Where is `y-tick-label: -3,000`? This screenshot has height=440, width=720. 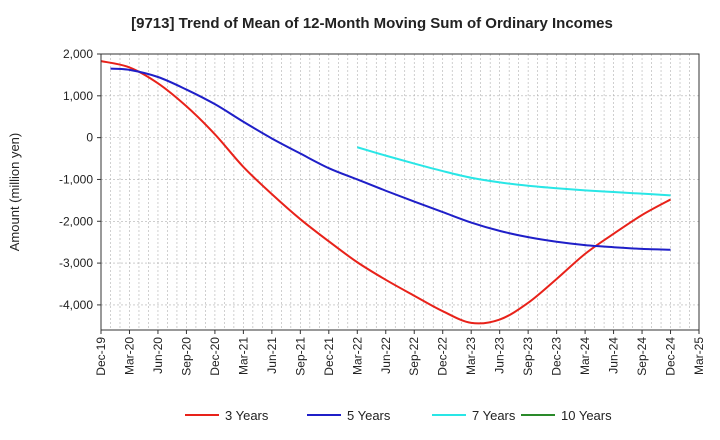
y-tick-label: -3,000 is located at coordinates (76, 263).